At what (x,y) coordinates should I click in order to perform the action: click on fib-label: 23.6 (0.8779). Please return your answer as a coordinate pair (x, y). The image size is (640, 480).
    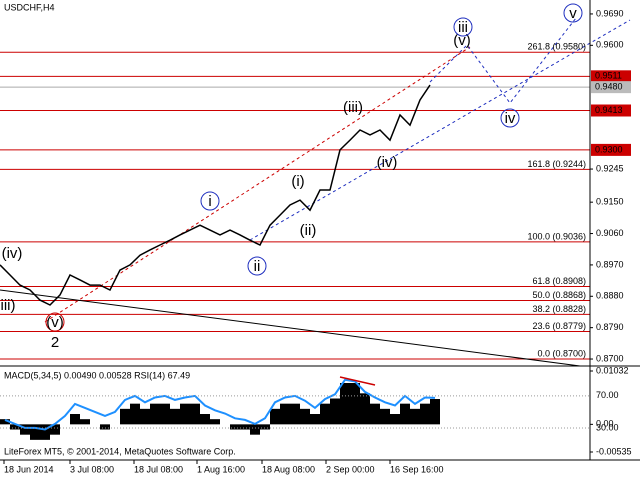
    Looking at the image, I should click on (559, 326).